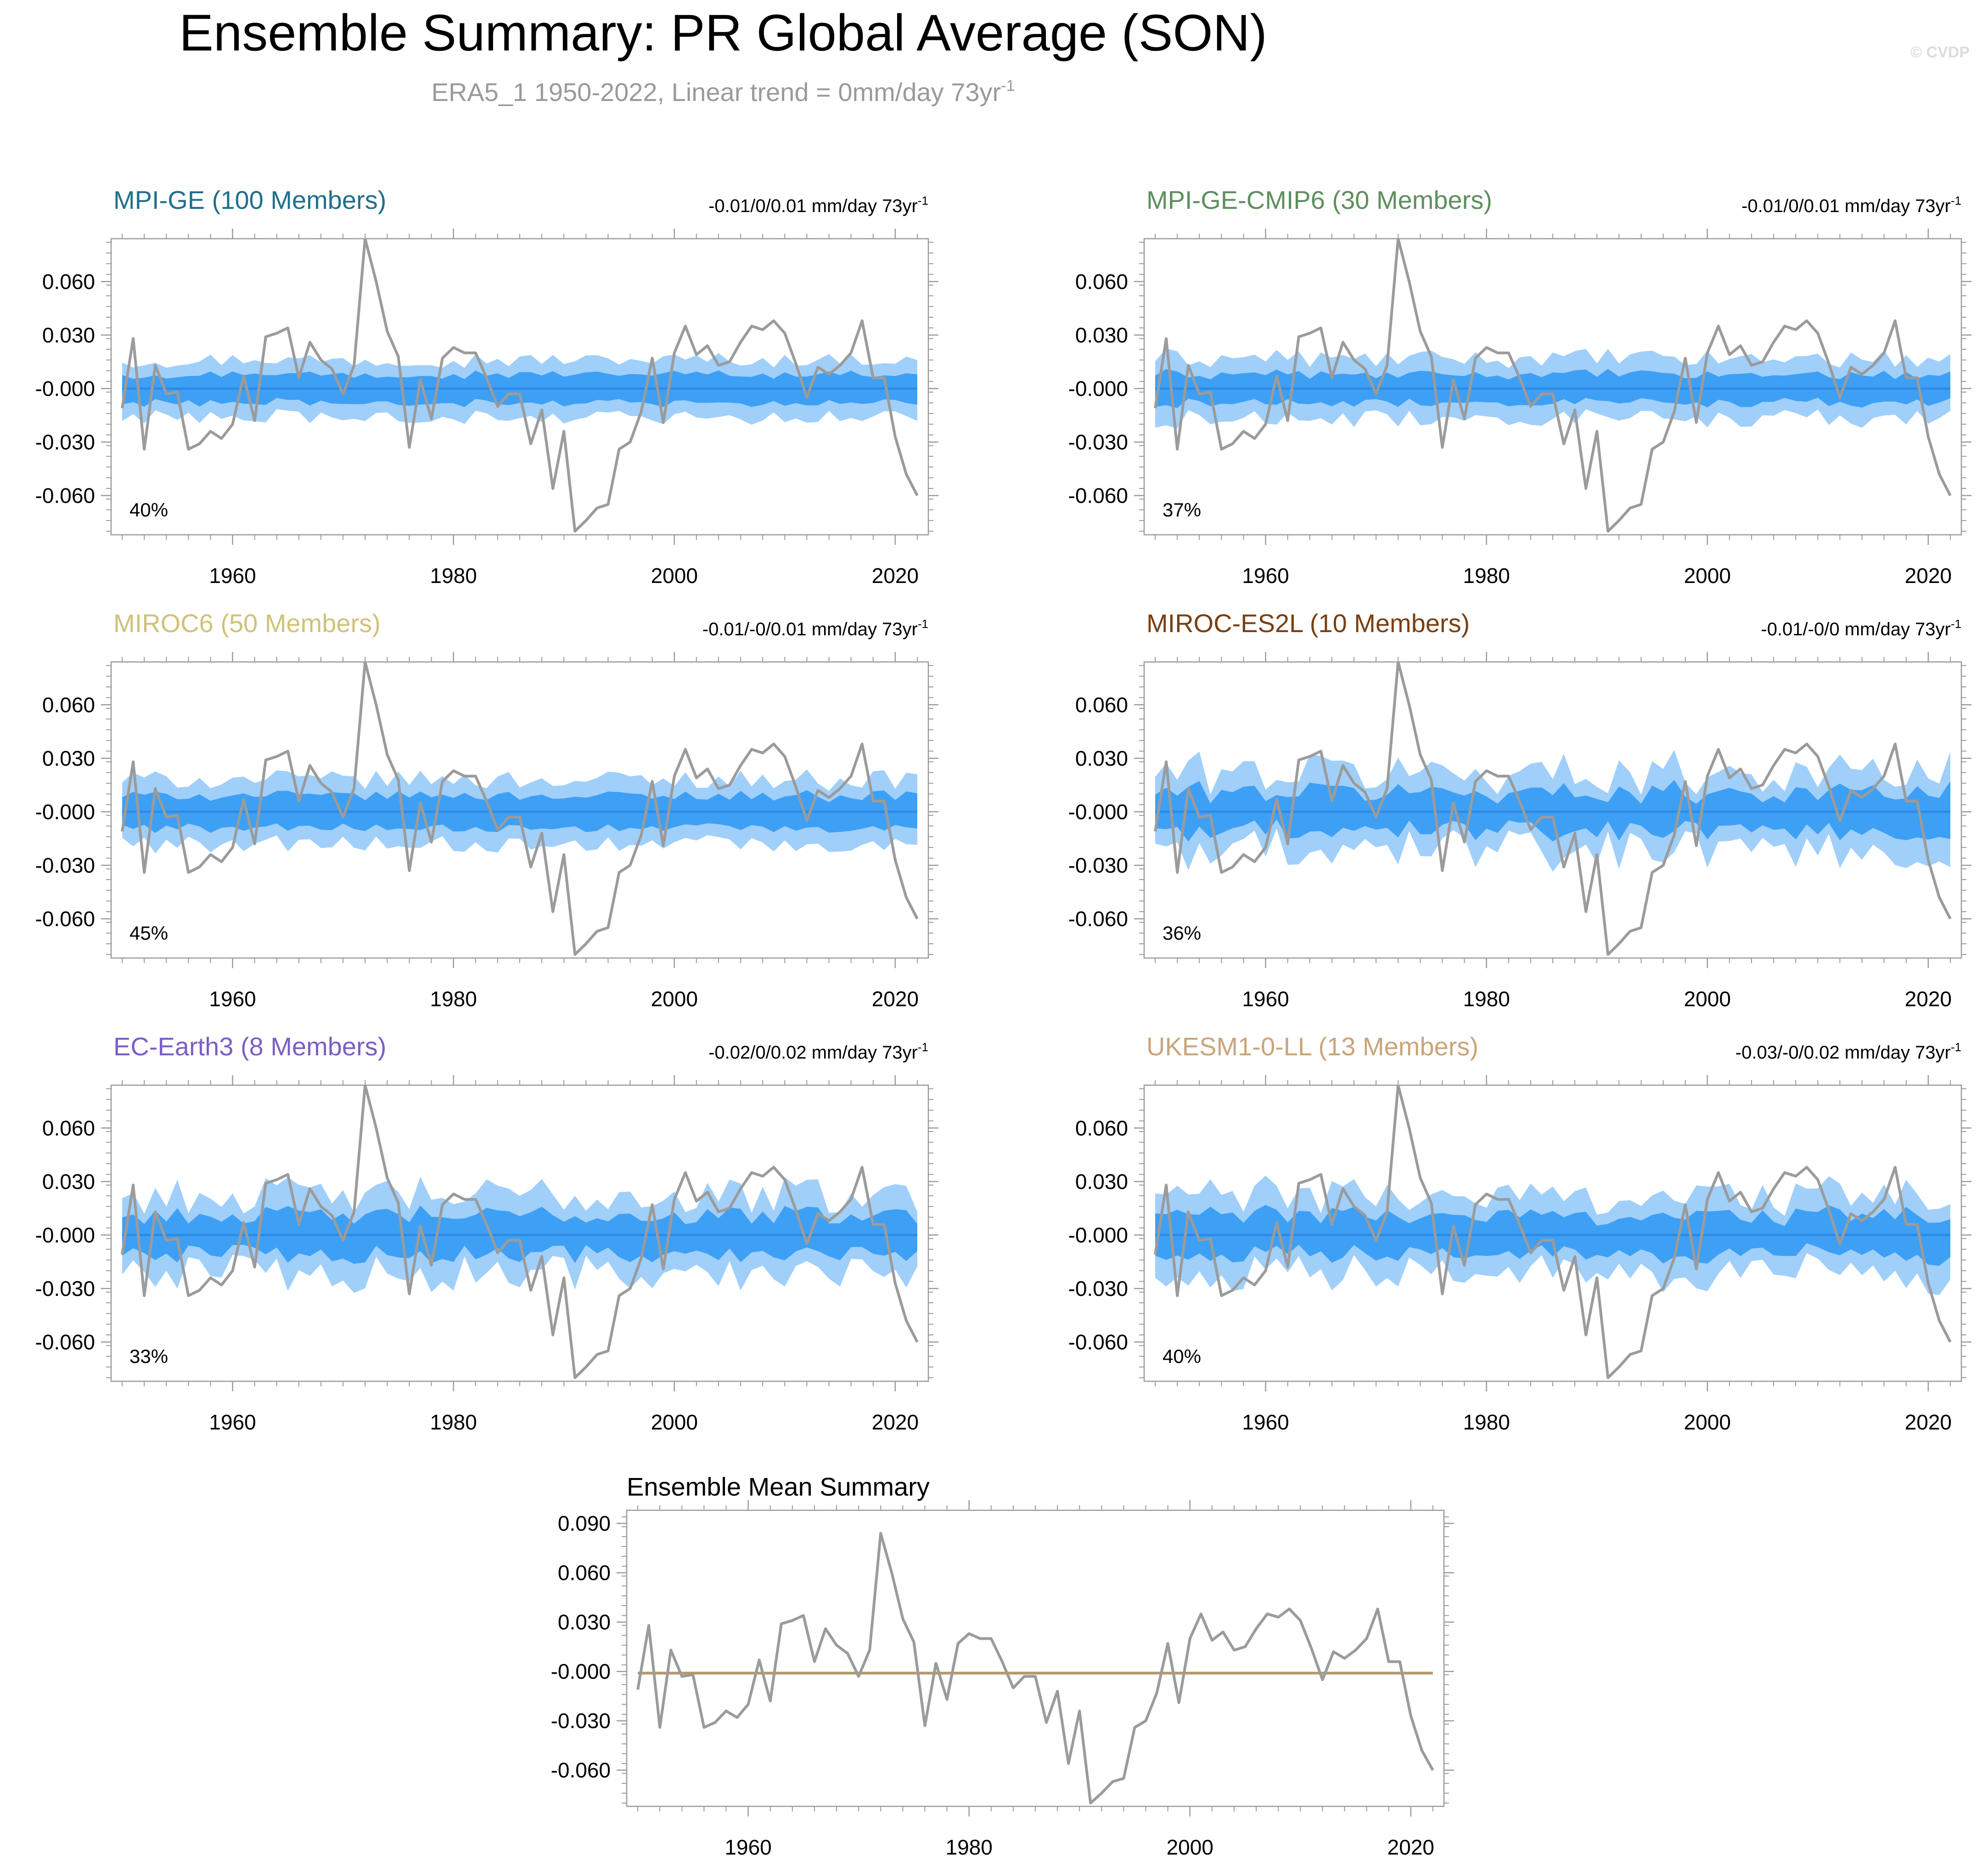  I want to click on subtitle-superscript: -1, so click(1008, 86).